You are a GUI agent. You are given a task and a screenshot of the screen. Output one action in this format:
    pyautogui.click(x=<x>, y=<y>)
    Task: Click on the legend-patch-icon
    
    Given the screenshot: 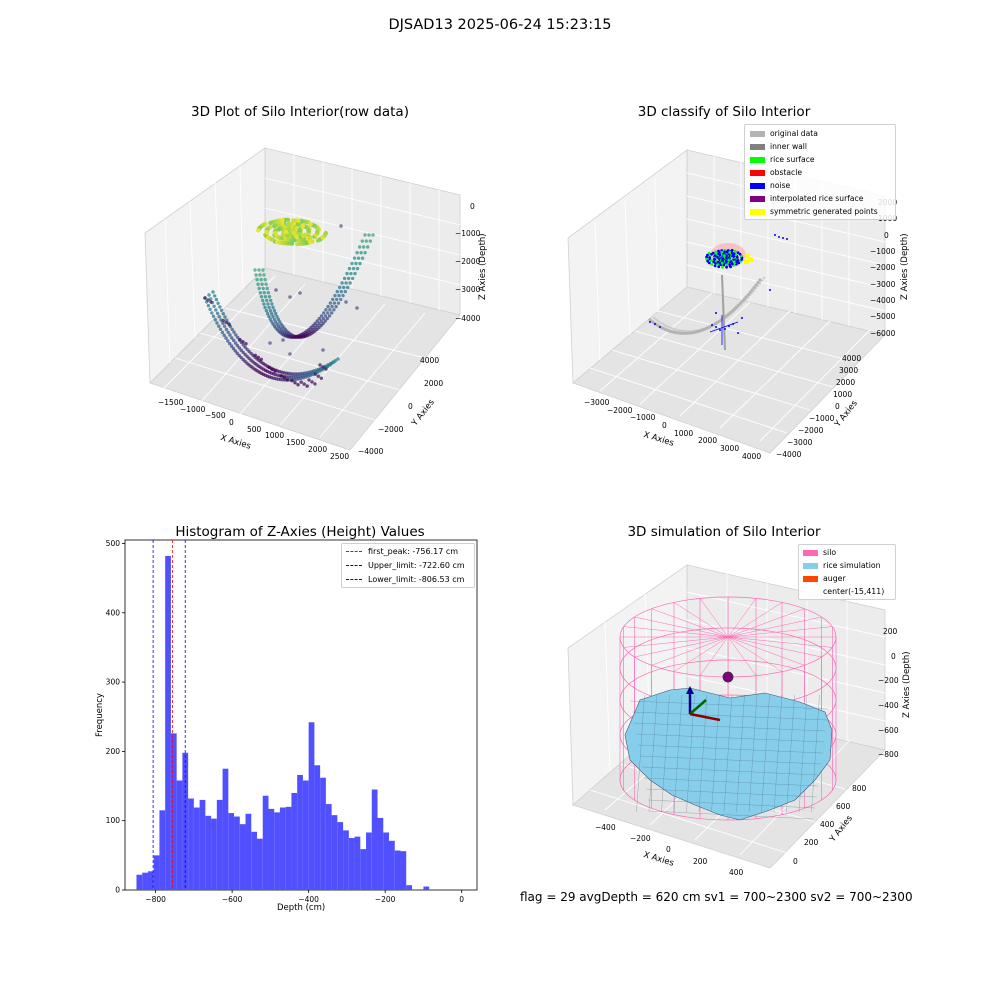 What is the action you would take?
    pyautogui.click(x=757, y=212)
    